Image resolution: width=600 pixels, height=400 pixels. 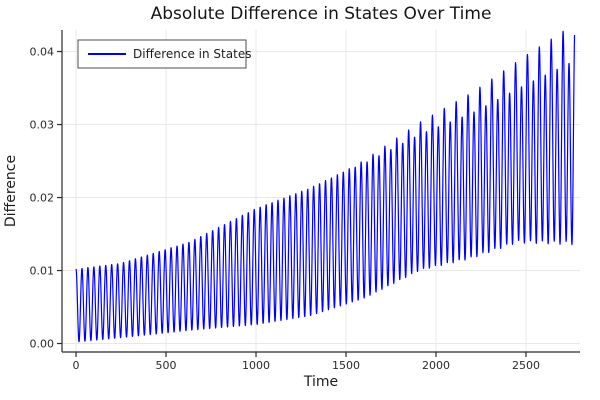 I want to click on legend-box: Difference in States, so click(x=164, y=54).